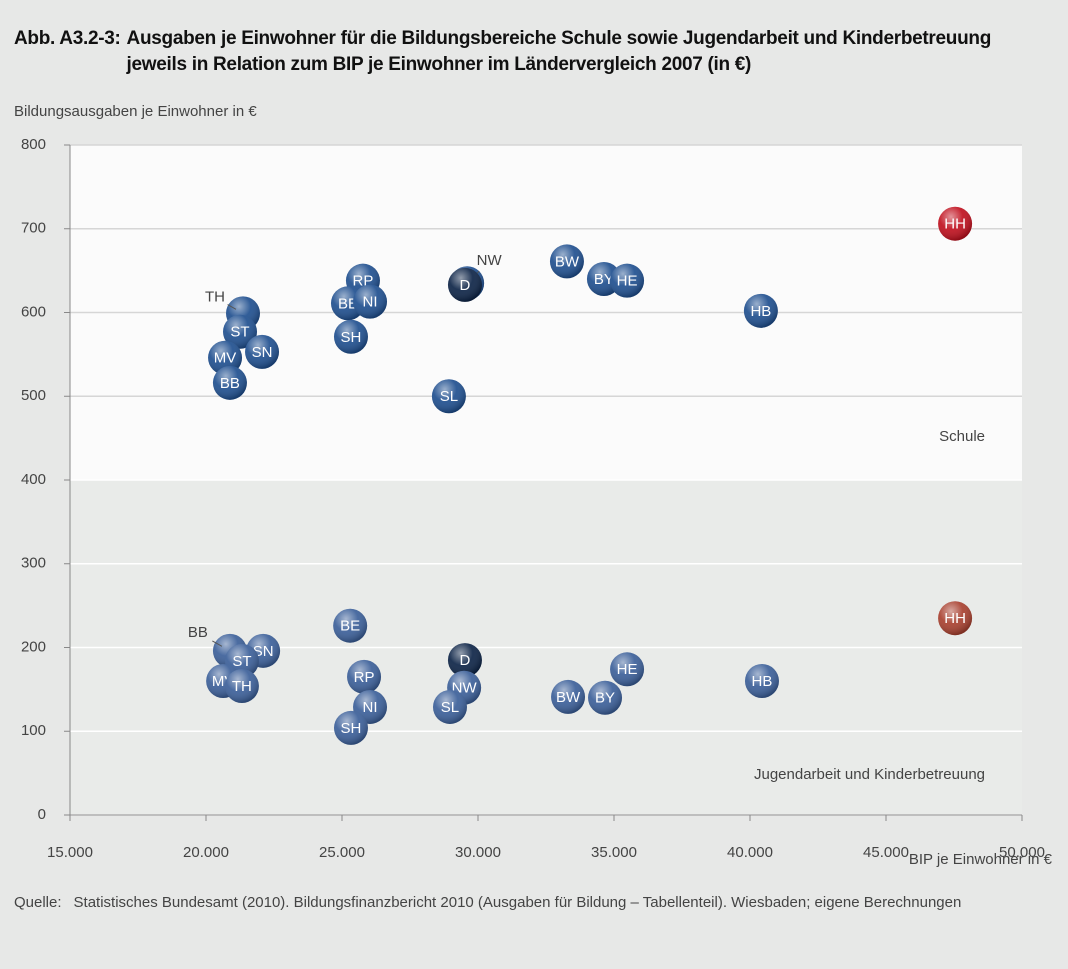  I want to click on y-axis-label: Bildungsausgaben je Einwohner in €, so click(135, 111).